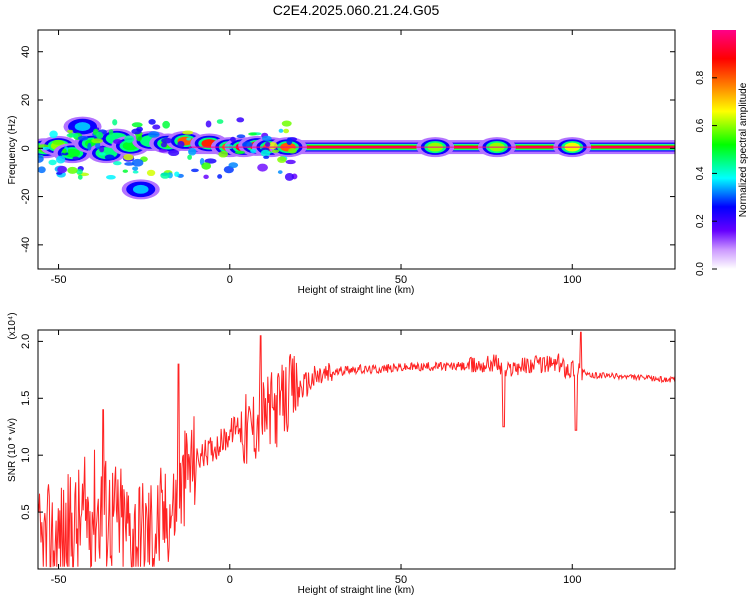  I want to click on colorbar-tick-label: 0.2, so click(700, 221).